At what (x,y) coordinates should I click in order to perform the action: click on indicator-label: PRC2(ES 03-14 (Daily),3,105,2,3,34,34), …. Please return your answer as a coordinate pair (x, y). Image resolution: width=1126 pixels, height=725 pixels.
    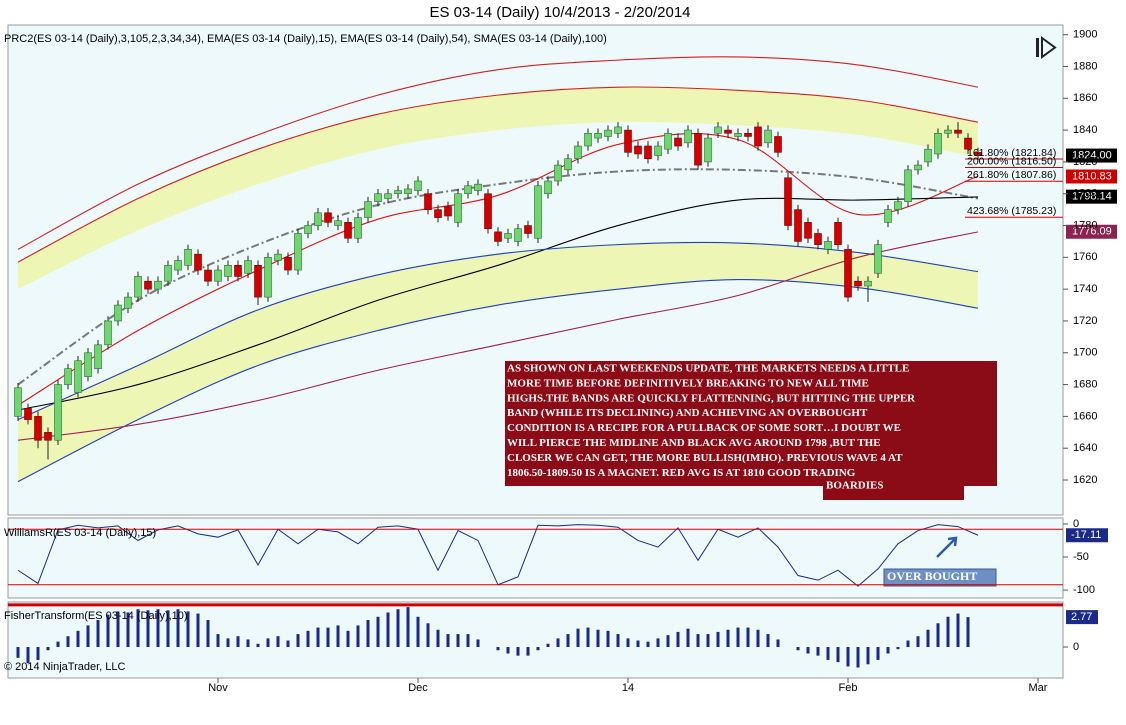
    Looking at the image, I should click on (305, 39).